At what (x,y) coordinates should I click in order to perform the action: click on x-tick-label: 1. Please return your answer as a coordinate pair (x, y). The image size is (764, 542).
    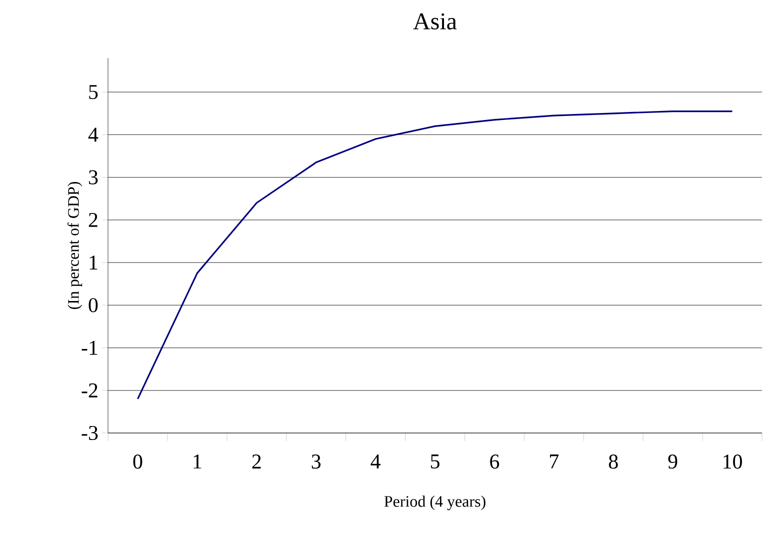
    Looking at the image, I should click on (198, 461).